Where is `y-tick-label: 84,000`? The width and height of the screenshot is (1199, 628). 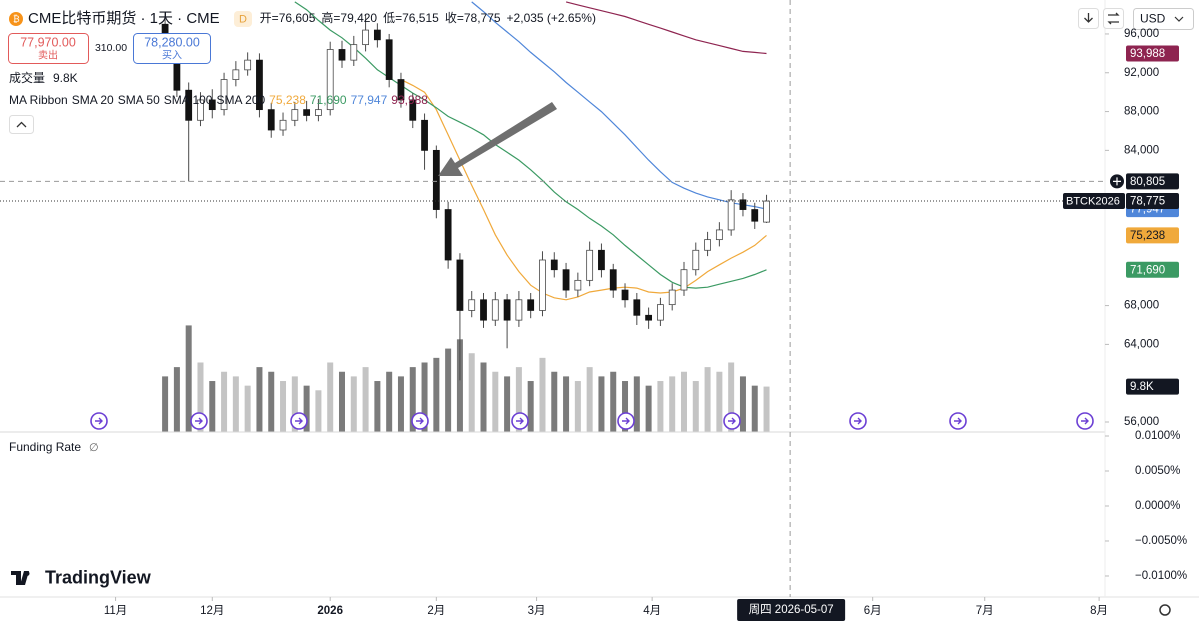
y-tick-label: 84,000 is located at coordinates (1141, 150).